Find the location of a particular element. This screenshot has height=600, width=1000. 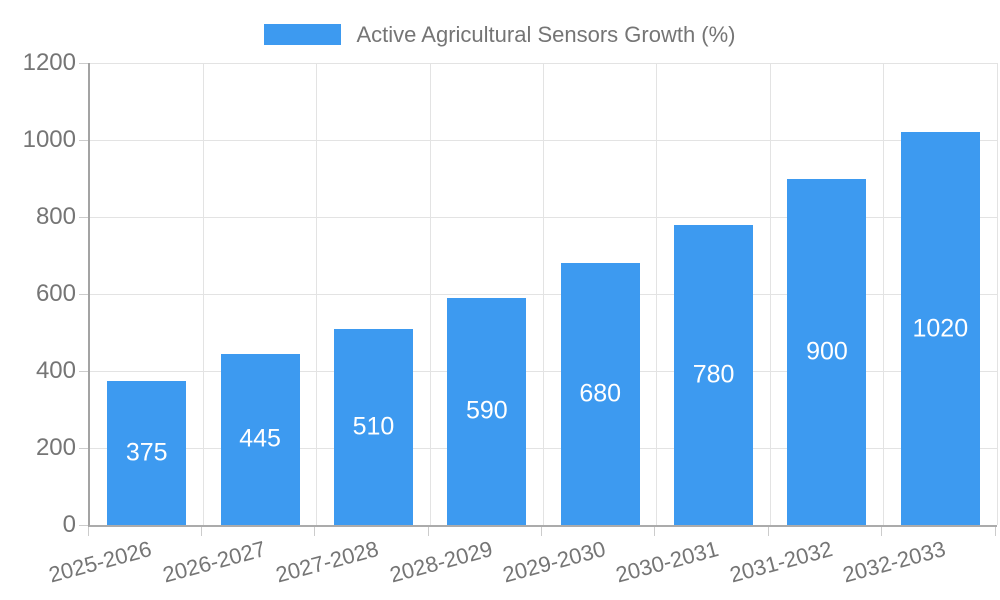

x-axis-label: 2025-2026 is located at coordinates (100, 562).